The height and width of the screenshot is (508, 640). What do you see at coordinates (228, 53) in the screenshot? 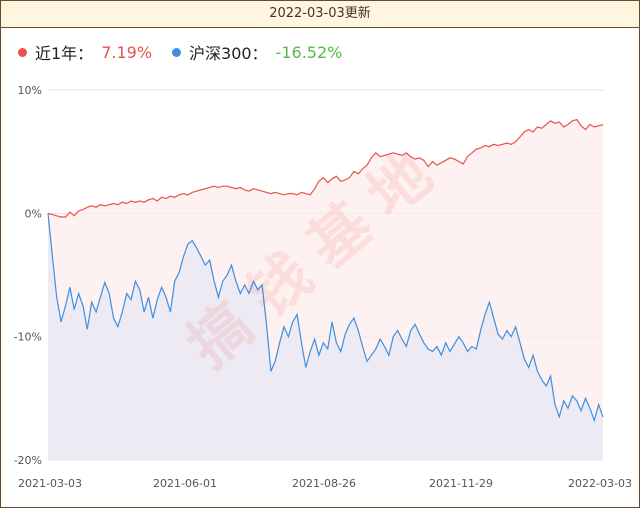
I see `legend-index-name: 沪深300：` at bounding box center [228, 53].